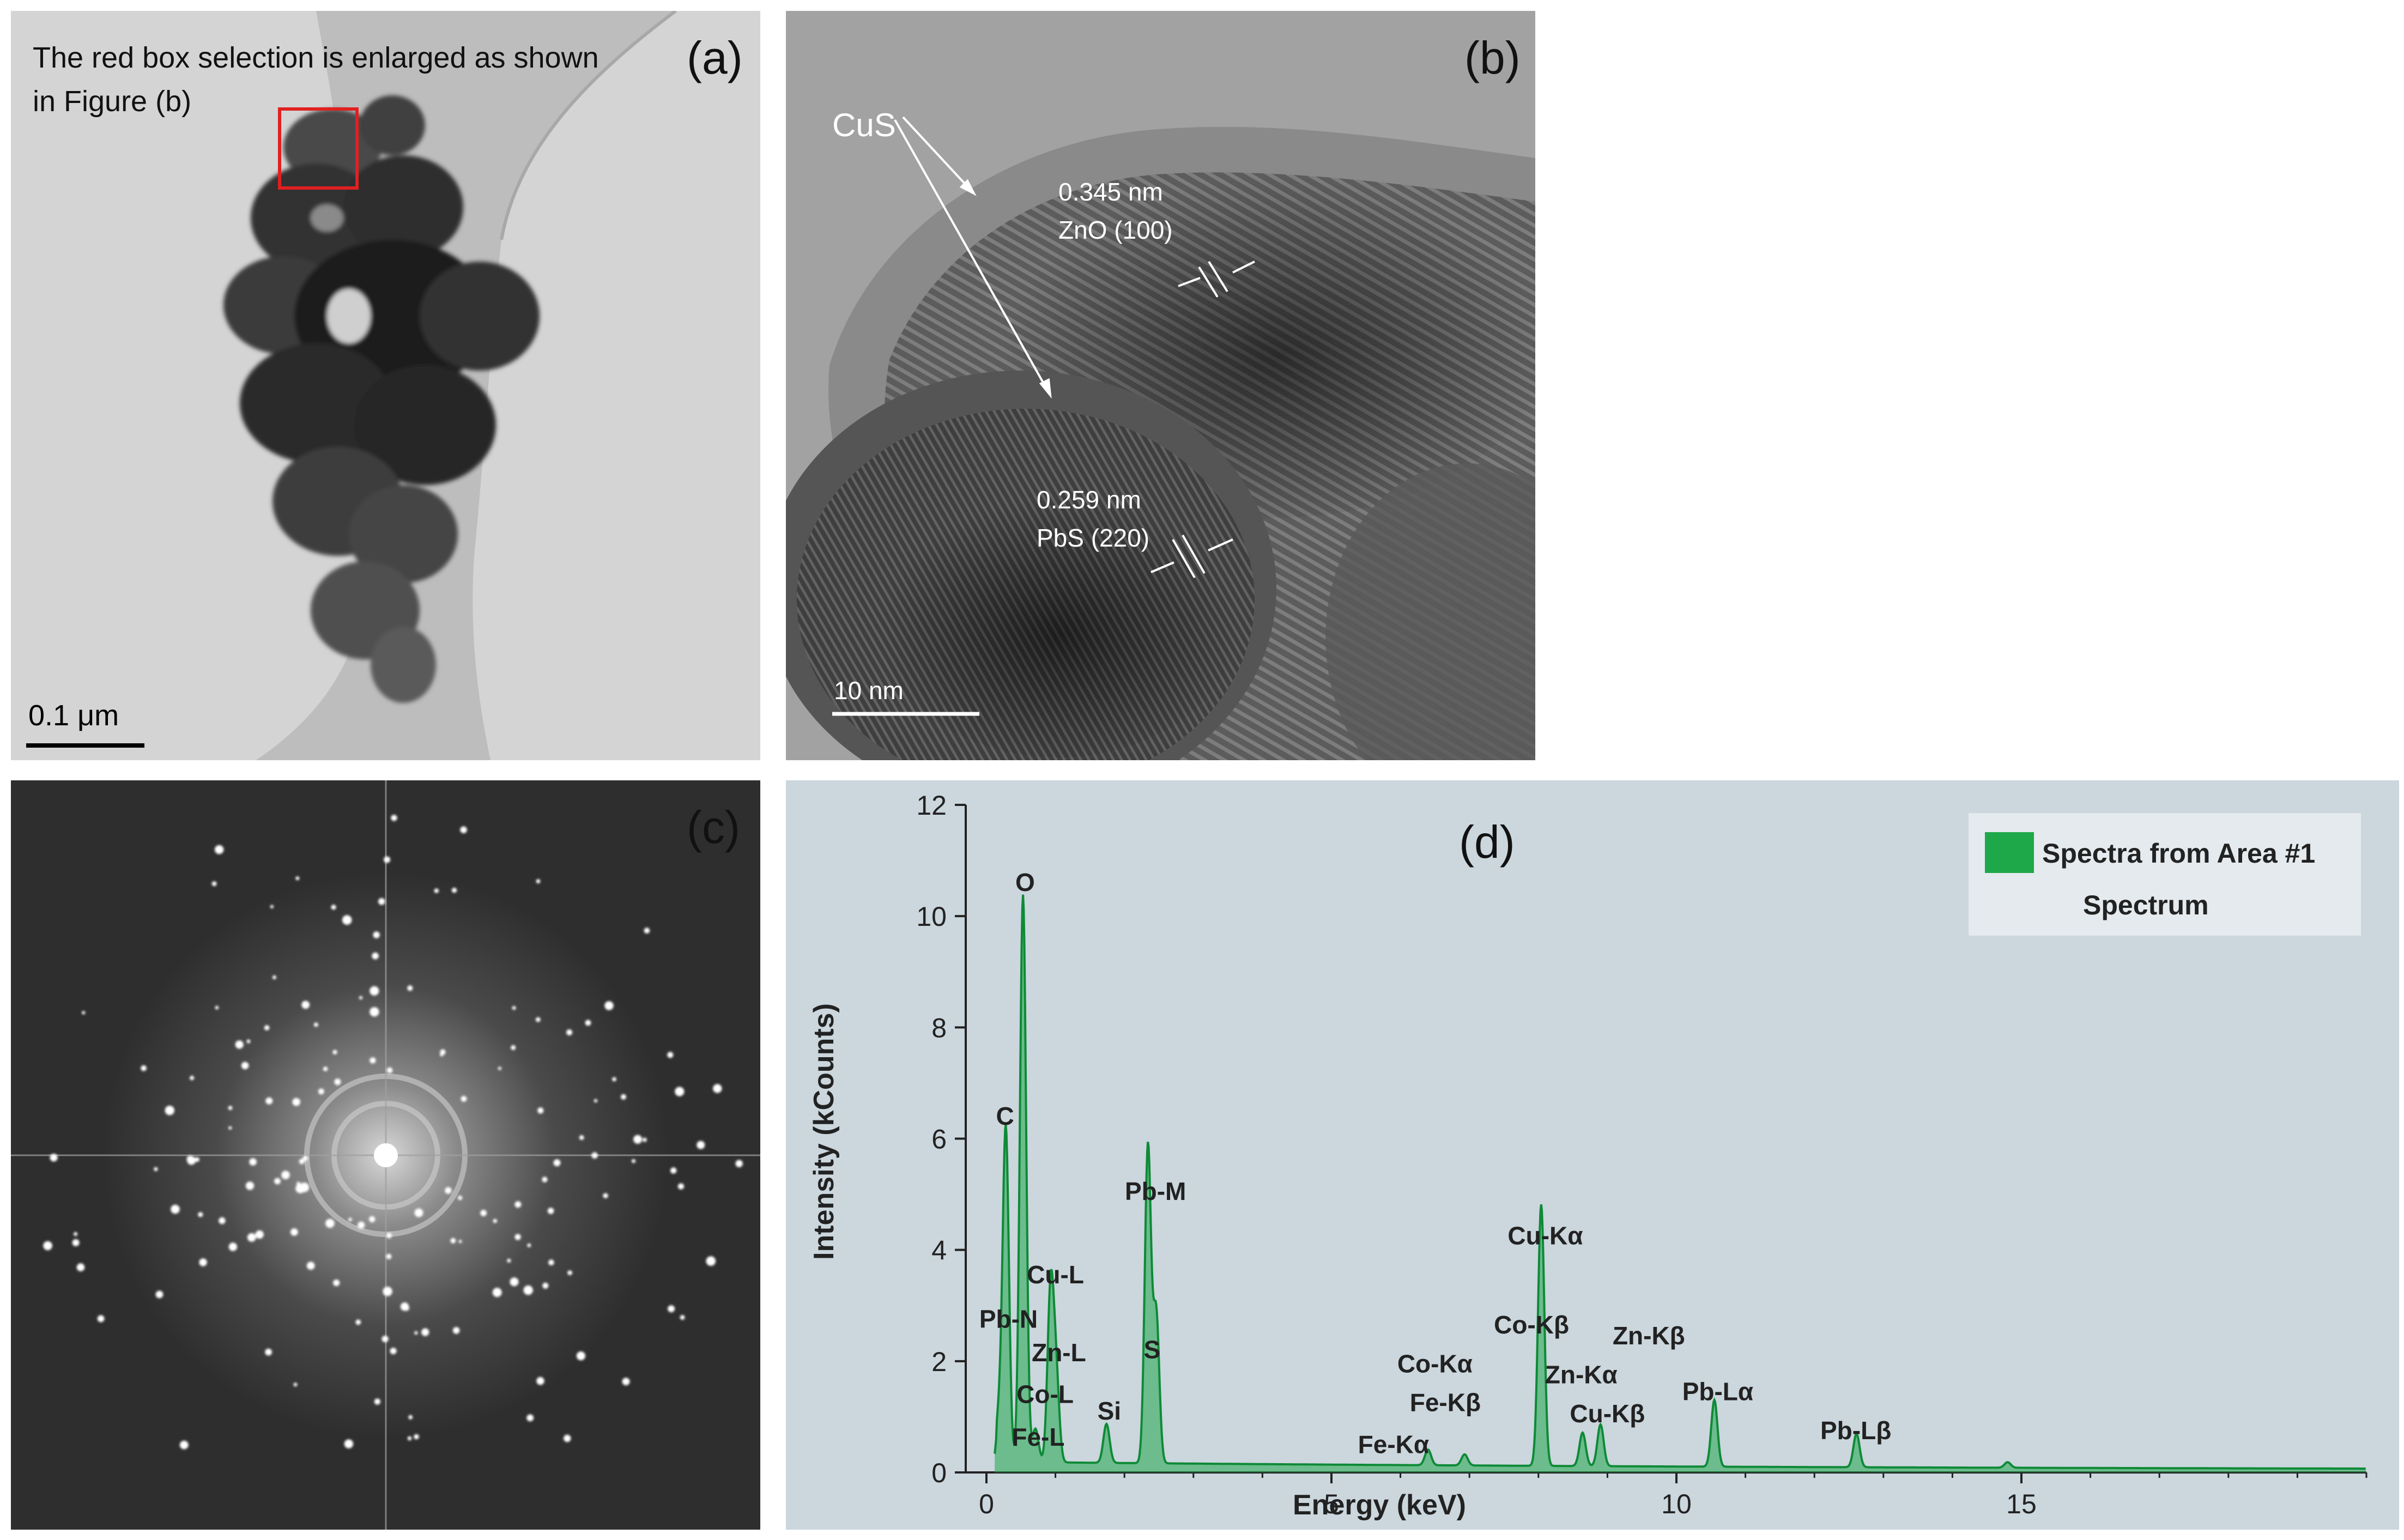 The width and height of the screenshot is (2404, 1540). I want to click on legend: Spectra from Area #1 Spectrum, so click(2165, 874).